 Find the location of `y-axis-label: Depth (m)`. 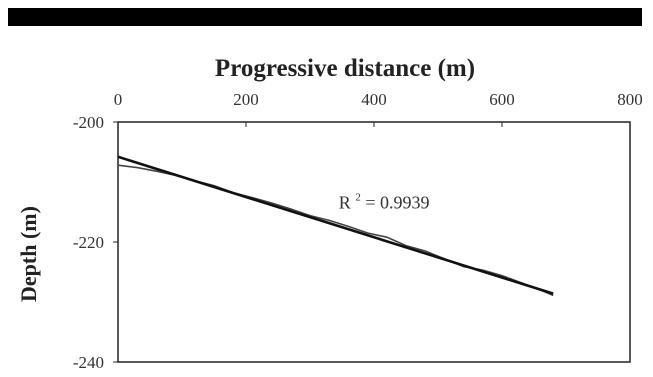

y-axis-label: Depth (m) is located at coordinates (28, 254).